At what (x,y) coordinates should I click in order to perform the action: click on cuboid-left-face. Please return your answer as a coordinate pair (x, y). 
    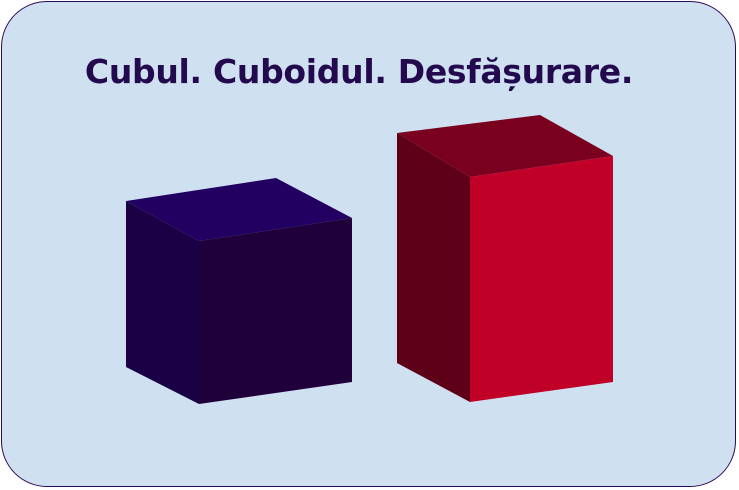
    Looking at the image, I should click on (433, 267).